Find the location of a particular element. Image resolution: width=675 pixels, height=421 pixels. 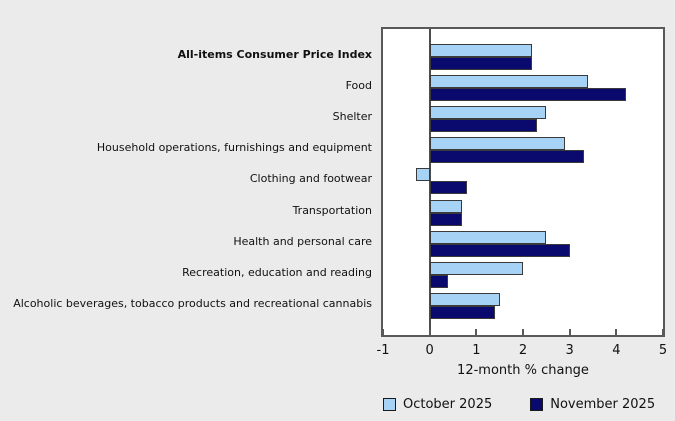

x-tick-label: 1 is located at coordinates (476, 350).